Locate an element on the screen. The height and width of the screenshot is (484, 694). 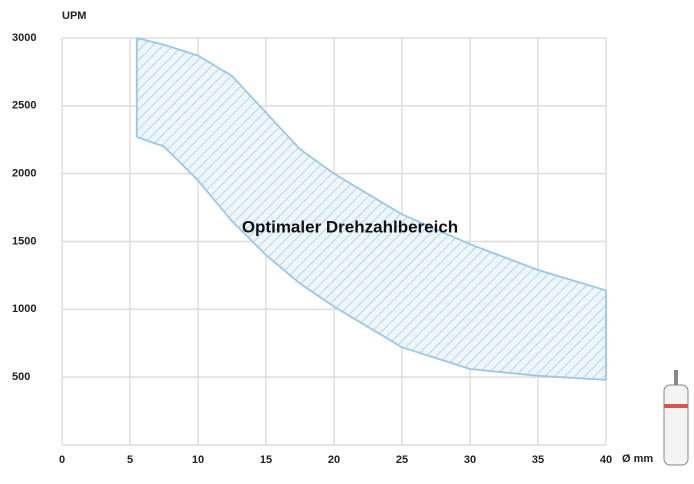
x-tick-label: 10 is located at coordinates (198, 460).